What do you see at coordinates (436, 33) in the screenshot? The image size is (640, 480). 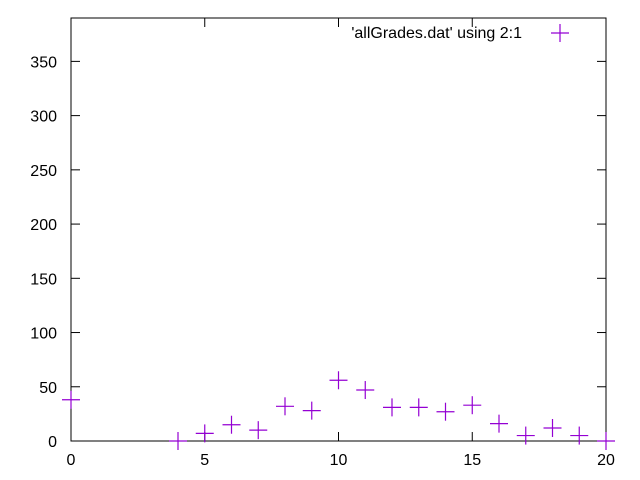 I see `legend-label: 'allGrades.dat' using 2:1` at bounding box center [436, 33].